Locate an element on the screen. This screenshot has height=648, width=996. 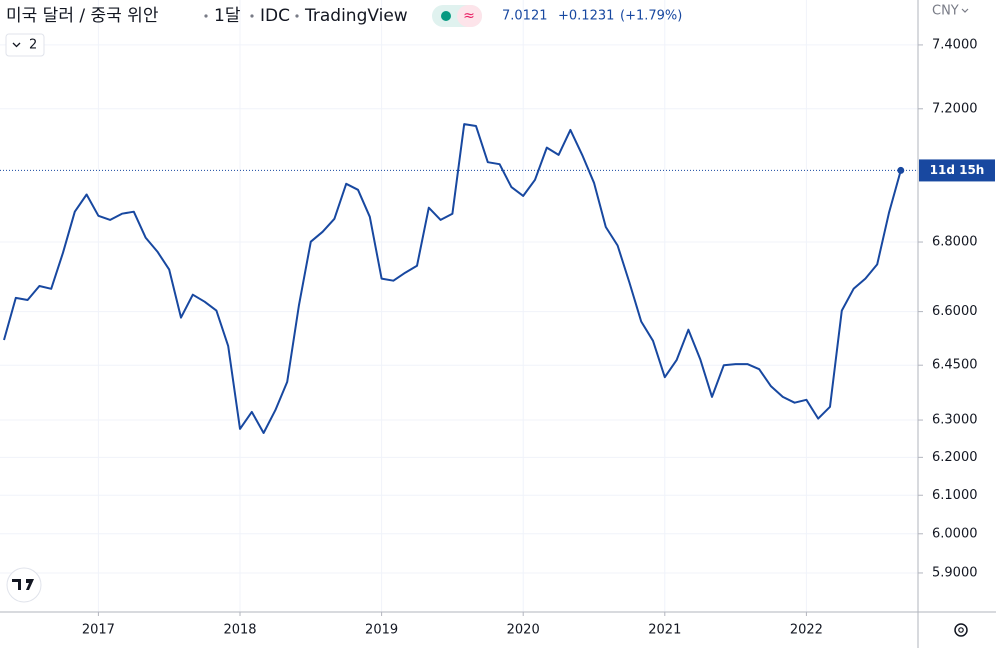
brand: TradingView is located at coordinates (356, 16).